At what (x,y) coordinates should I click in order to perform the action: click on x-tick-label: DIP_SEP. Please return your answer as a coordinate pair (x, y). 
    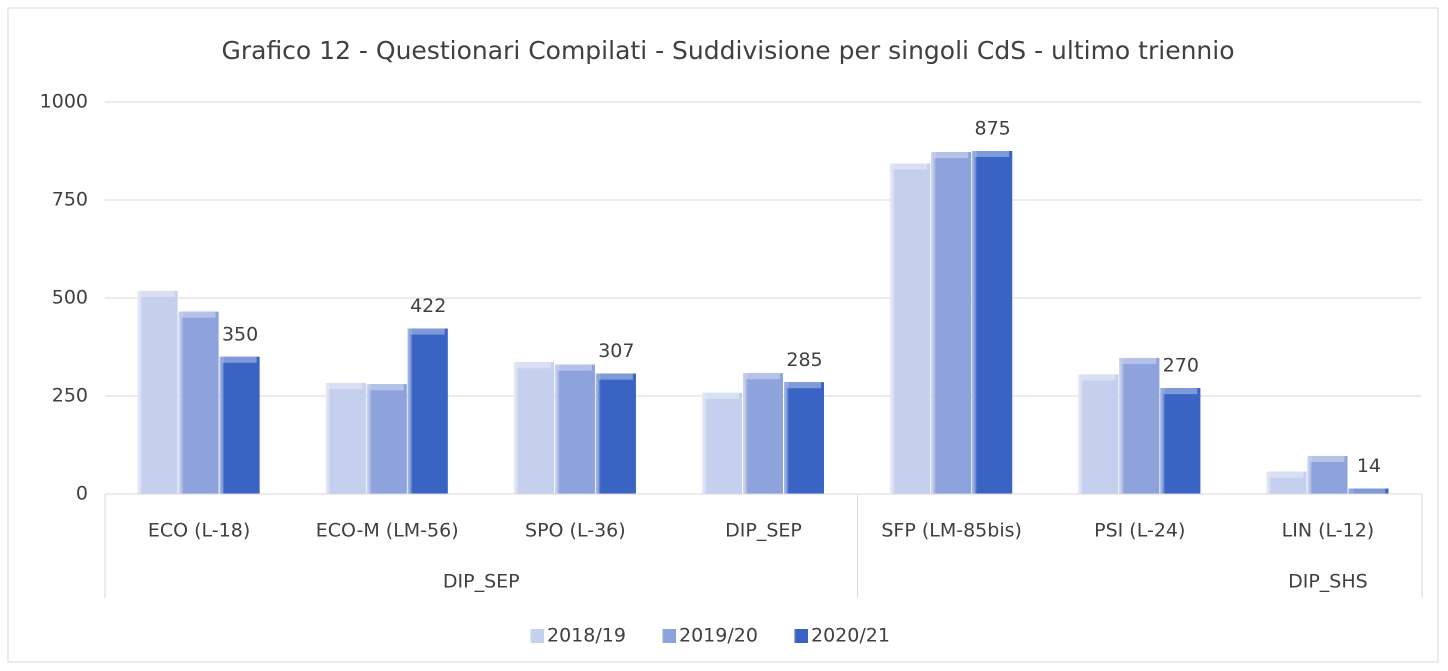
    Looking at the image, I should click on (763, 531).